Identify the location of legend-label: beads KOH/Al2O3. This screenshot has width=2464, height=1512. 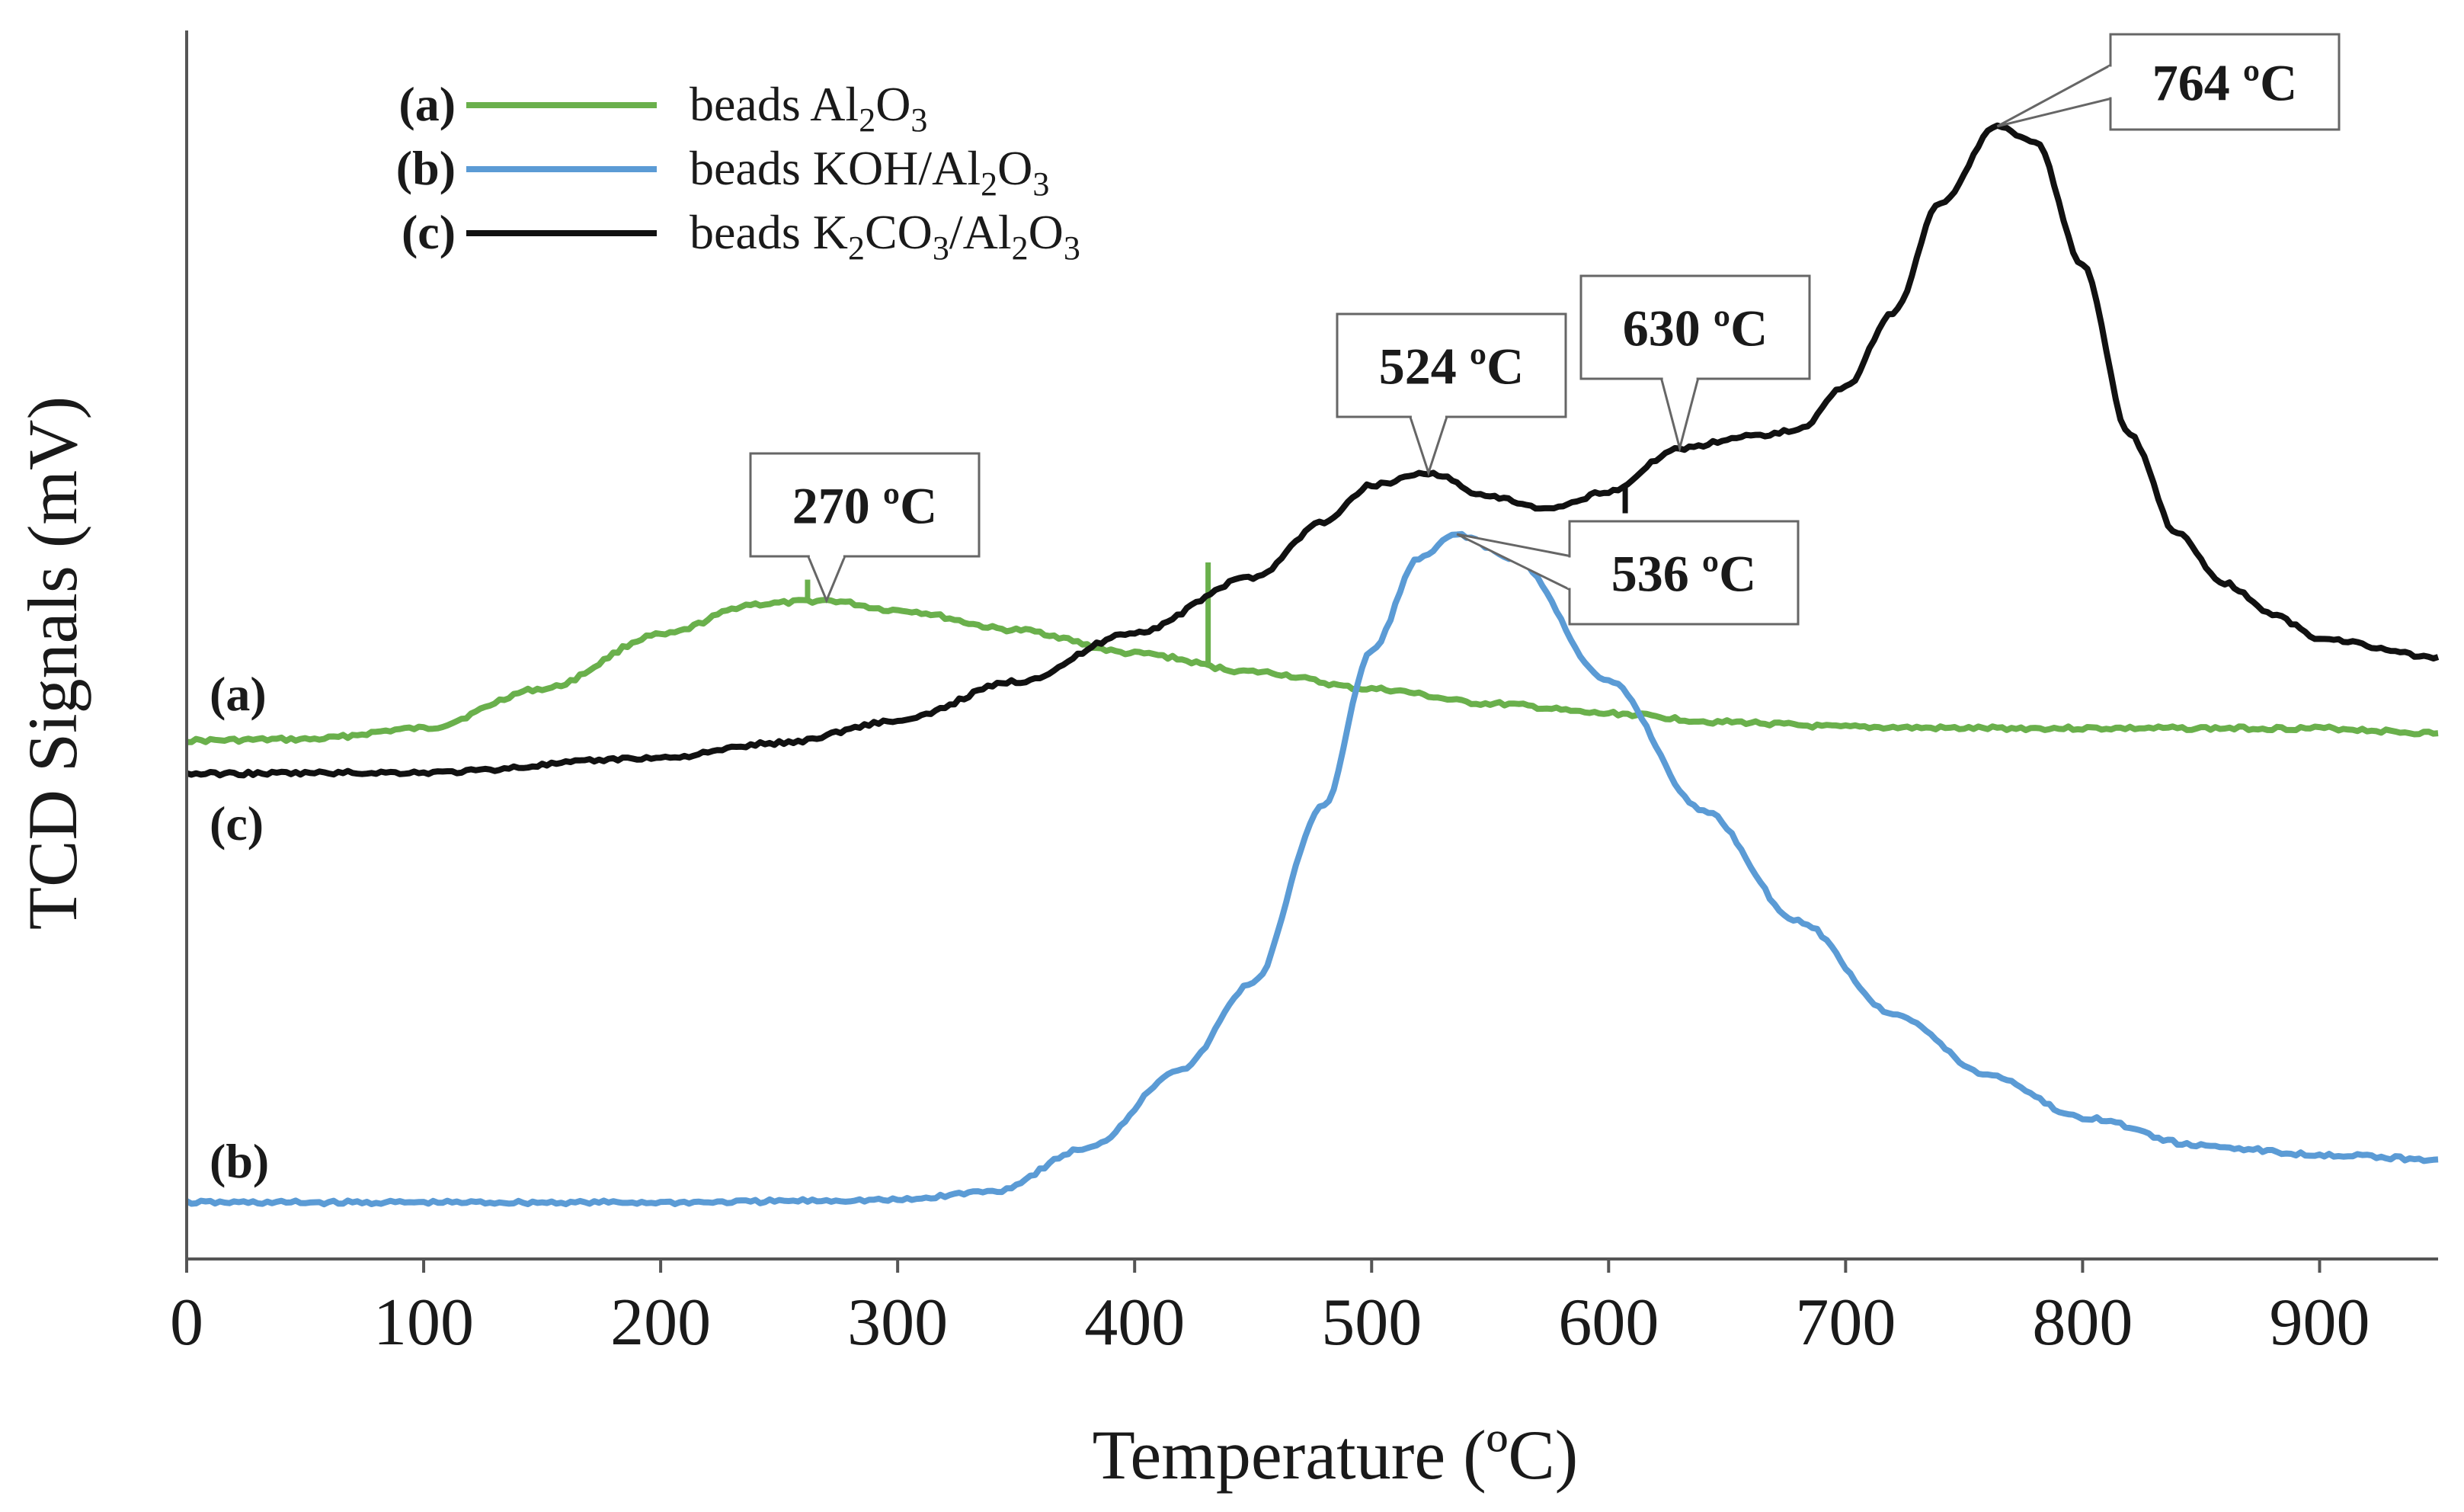
(869, 172).